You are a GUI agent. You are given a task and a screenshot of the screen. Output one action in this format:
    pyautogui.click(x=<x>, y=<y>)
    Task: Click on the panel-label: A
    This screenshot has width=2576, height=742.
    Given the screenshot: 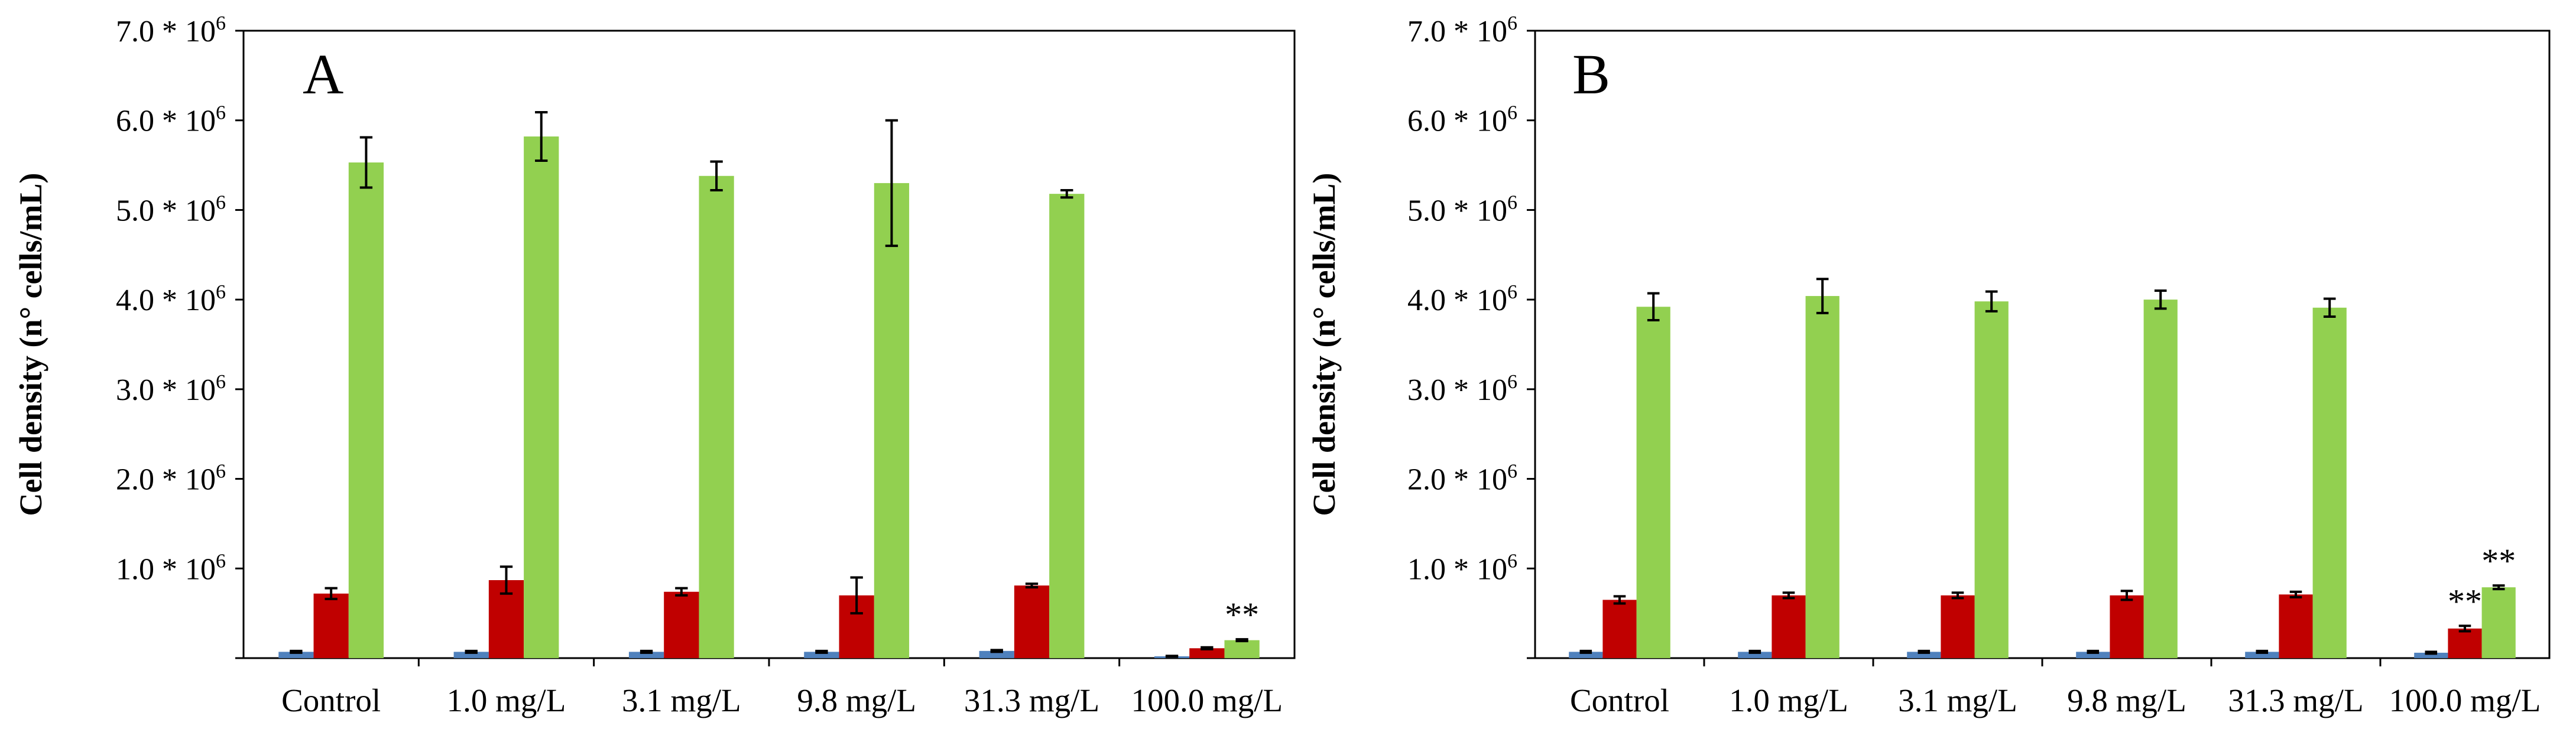 What is the action you would take?
    pyautogui.click(x=323, y=74)
    